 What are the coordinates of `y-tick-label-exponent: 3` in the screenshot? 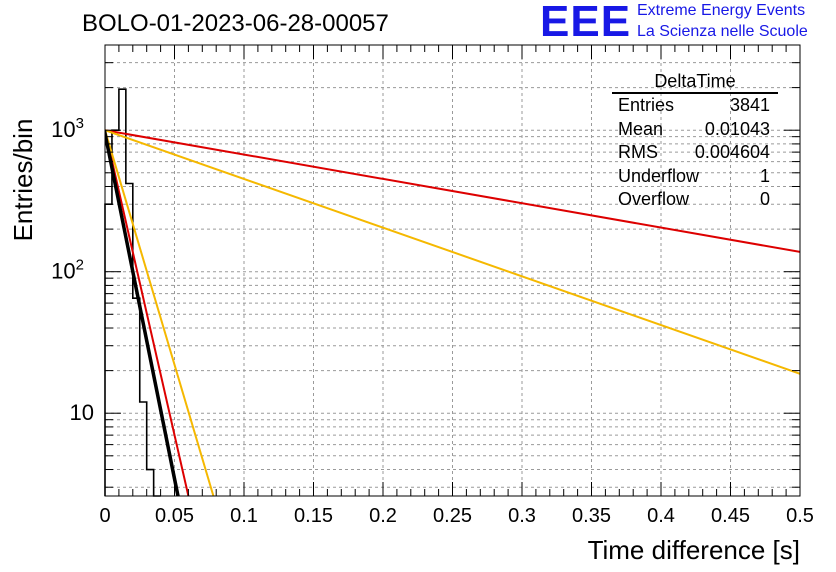 It's located at (80, 123).